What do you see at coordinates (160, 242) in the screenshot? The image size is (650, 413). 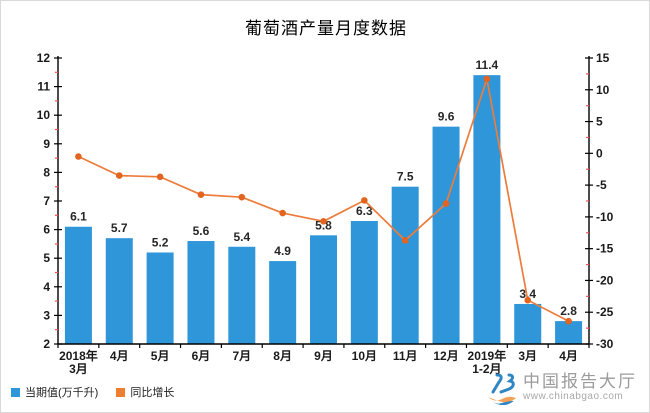 I see `bar-data-label: 5.2` at bounding box center [160, 242].